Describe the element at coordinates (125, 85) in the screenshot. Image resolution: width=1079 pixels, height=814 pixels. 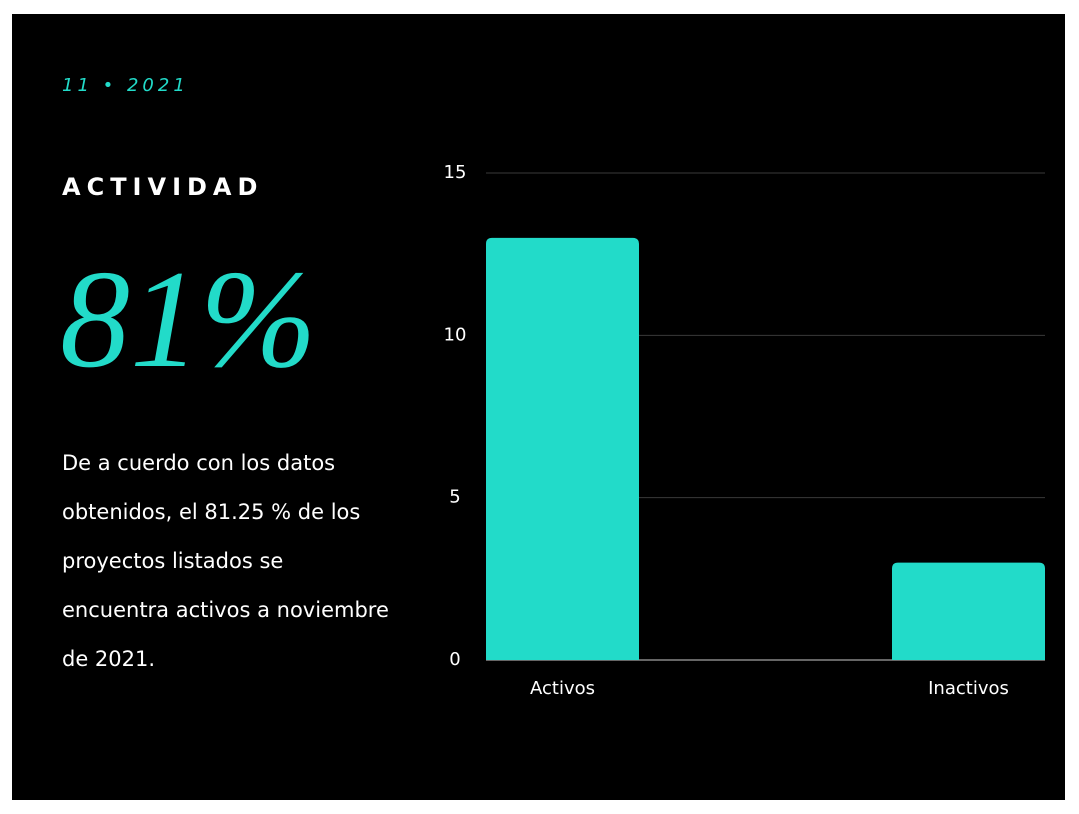
I see `date: 11 • 2021` at that location.